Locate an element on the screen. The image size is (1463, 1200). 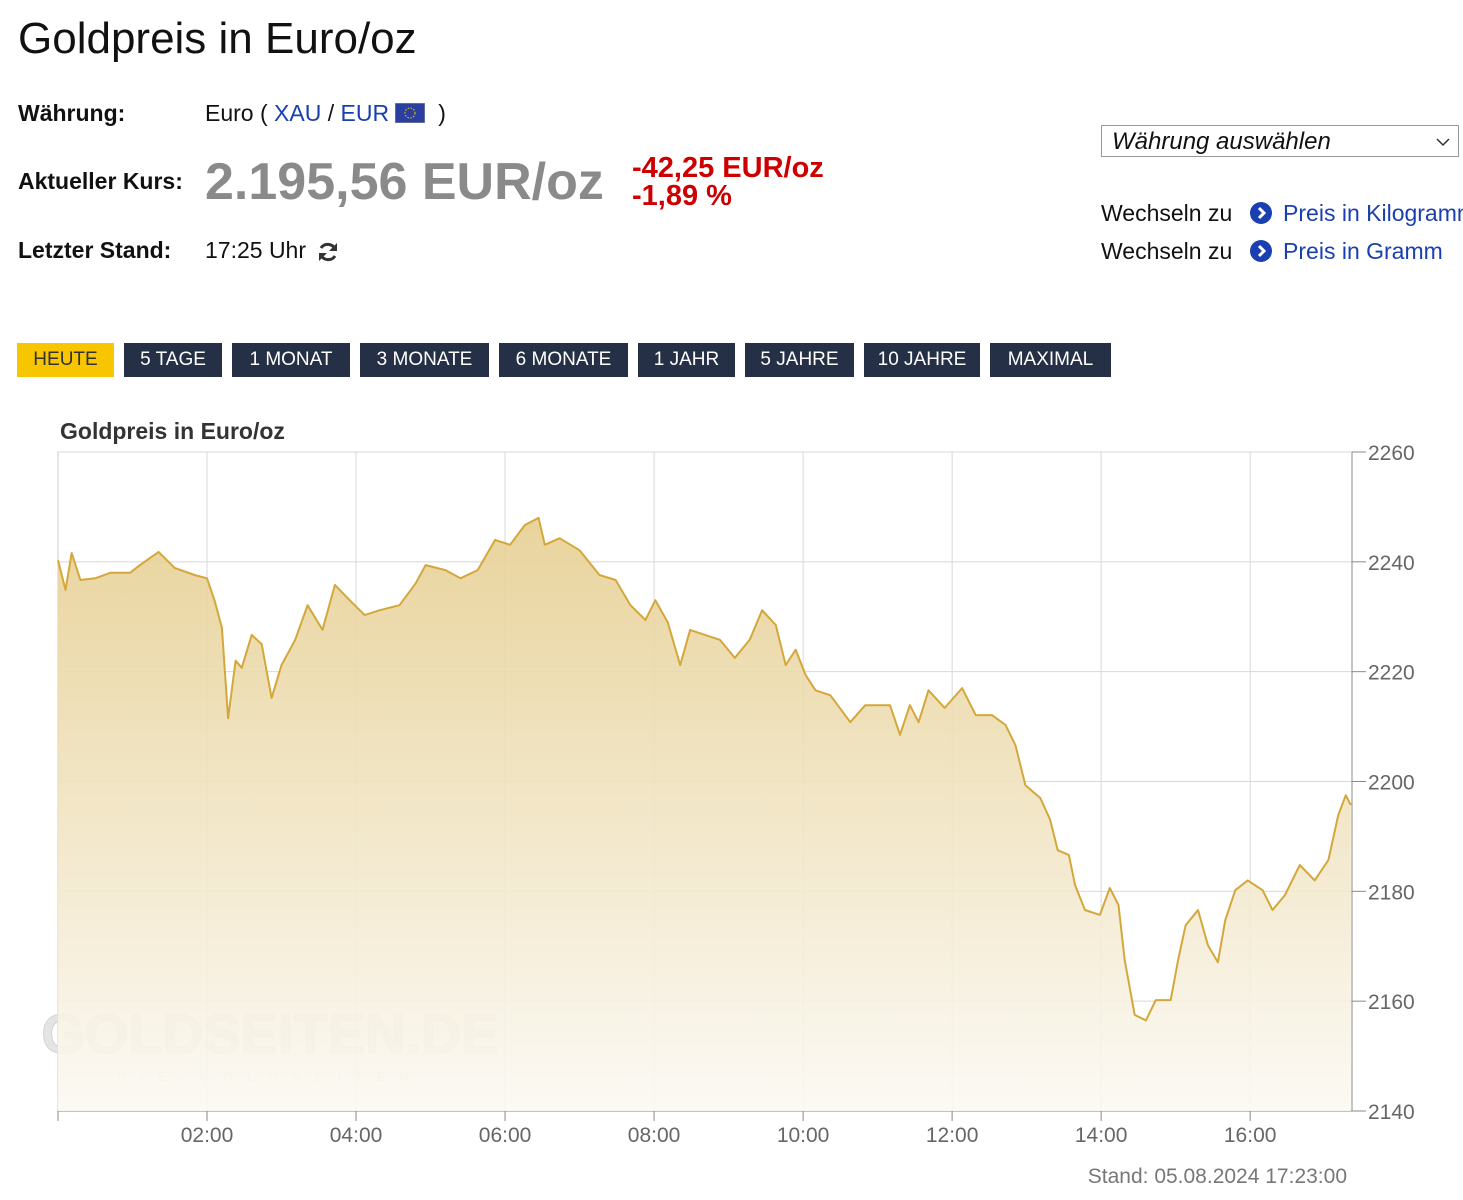
range-tab: 1 JAHR is located at coordinates (686, 360).